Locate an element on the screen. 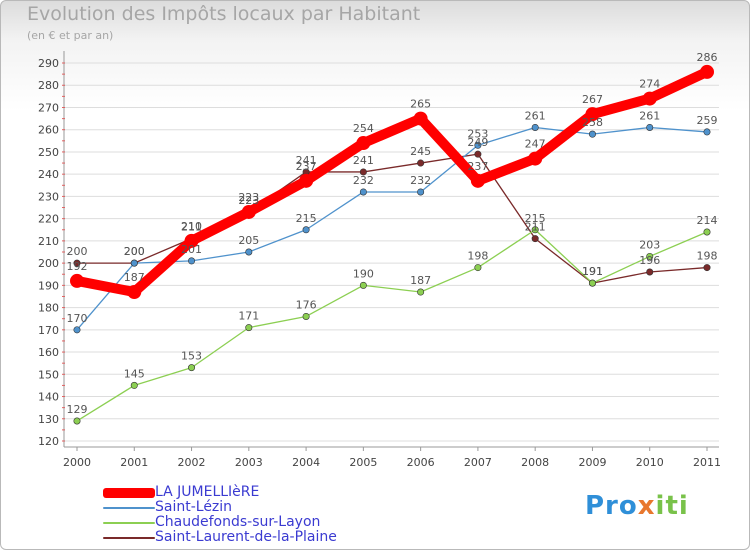 The width and height of the screenshot is (750, 550). point-saint-lezin-2010 is located at coordinates (650, 127).